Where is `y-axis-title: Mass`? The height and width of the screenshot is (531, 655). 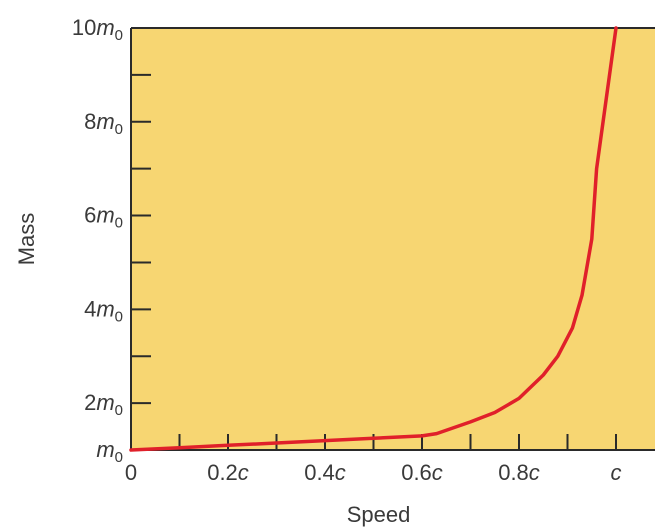 y-axis-title: Mass is located at coordinates (26, 239).